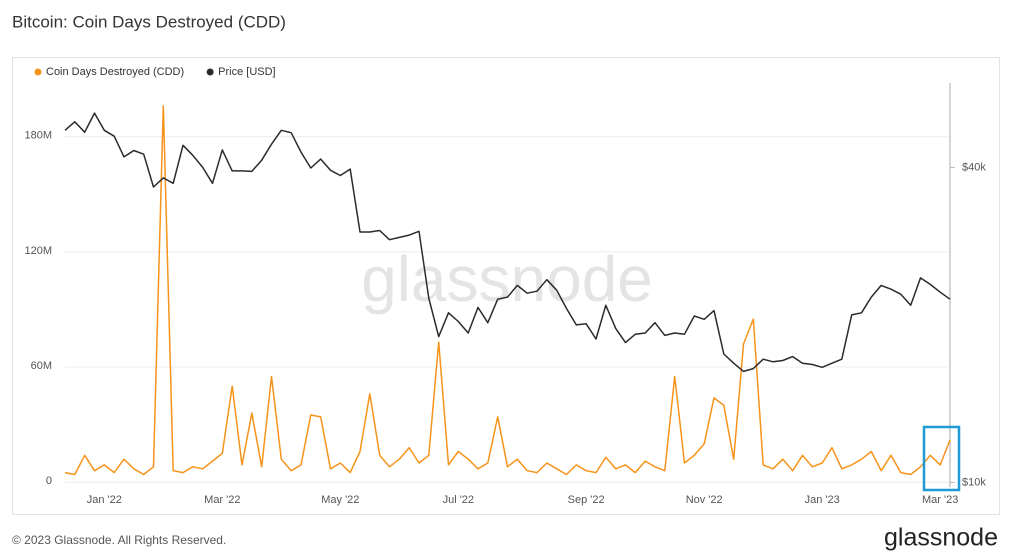  What do you see at coordinates (974, 167) in the screenshot?
I see `y2-tick-label: $40k` at bounding box center [974, 167].